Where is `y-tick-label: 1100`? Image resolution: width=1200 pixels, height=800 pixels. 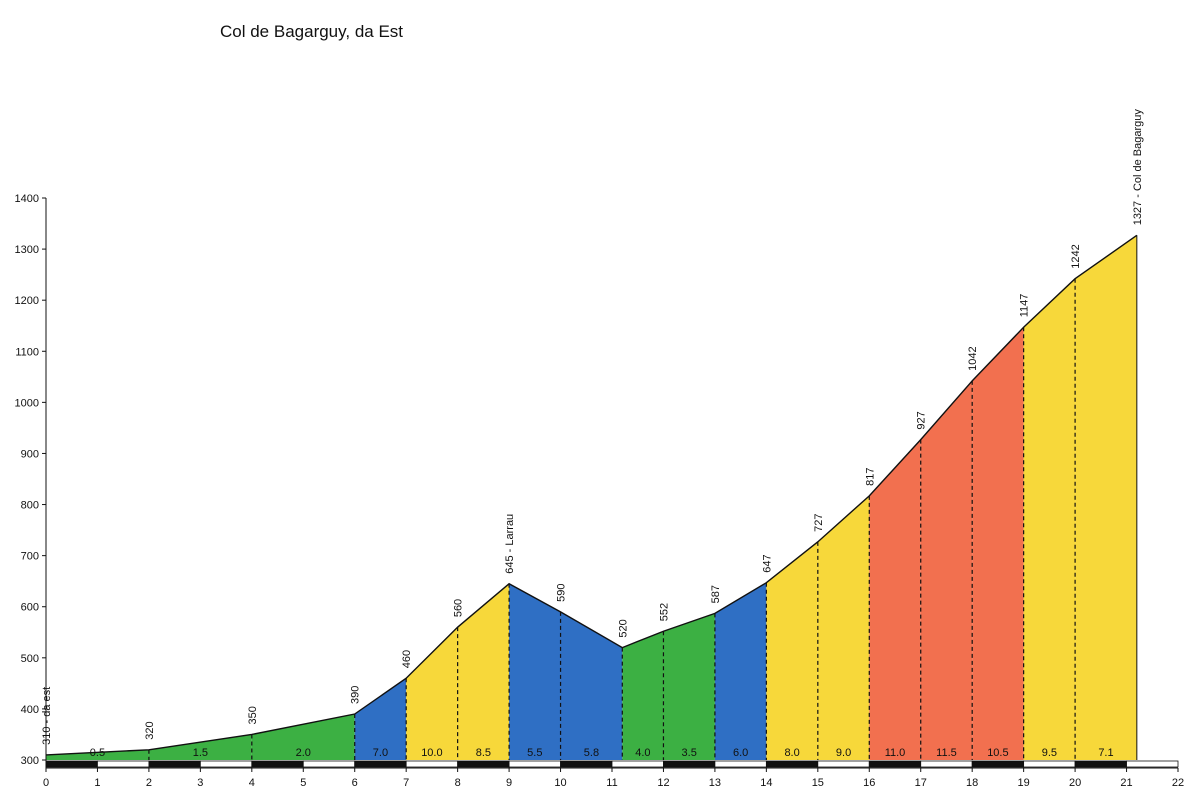
y-tick-label: 1100 is located at coordinates (27, 352).